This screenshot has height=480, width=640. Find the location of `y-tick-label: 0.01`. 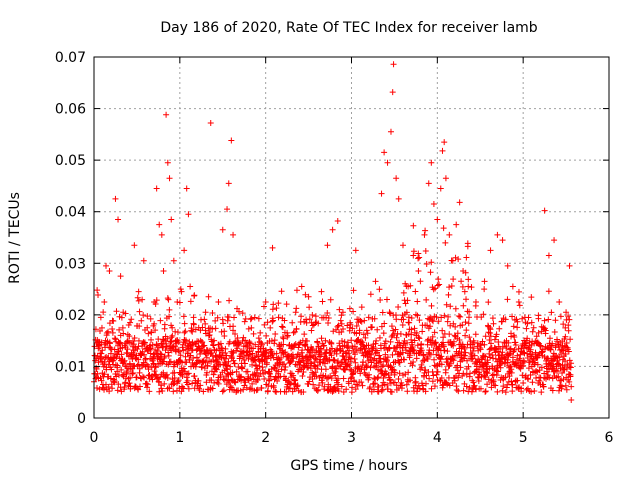

y-tick-label: 0.01 is located at coordinates (70, 367).